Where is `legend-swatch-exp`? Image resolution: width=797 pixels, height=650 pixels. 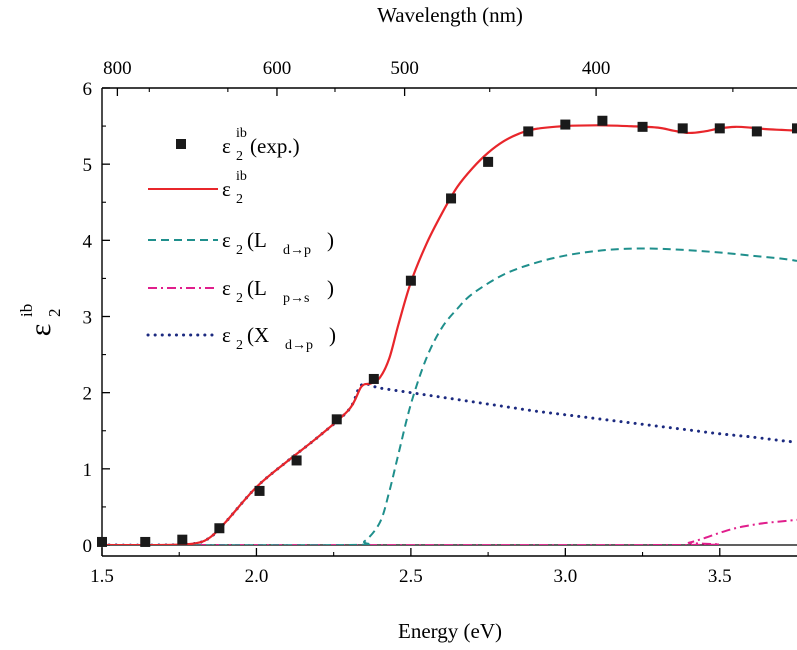
legend-swatch-exp is located at coordinates (181, 144).